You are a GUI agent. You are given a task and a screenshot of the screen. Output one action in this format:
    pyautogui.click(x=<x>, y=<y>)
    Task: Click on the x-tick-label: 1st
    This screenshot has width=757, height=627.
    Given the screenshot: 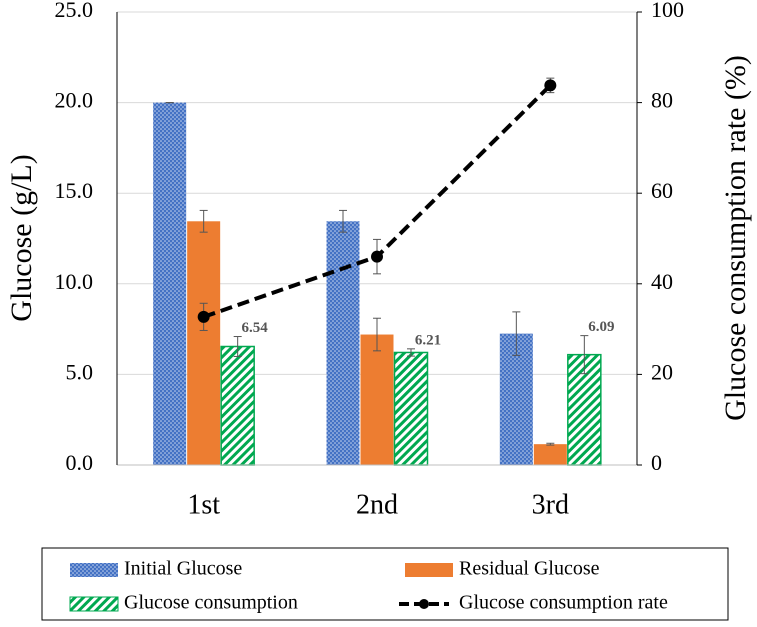 What is the action you would take?
    pyautogui.click(x=203, y=504)
    